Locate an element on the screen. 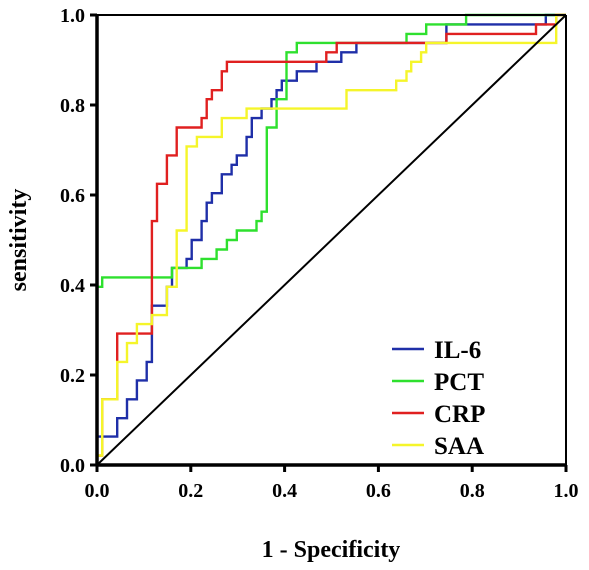 This screenshot has height=570, width=589. legend-label-il-6: IL-6 is located at coordinates (457, 350).